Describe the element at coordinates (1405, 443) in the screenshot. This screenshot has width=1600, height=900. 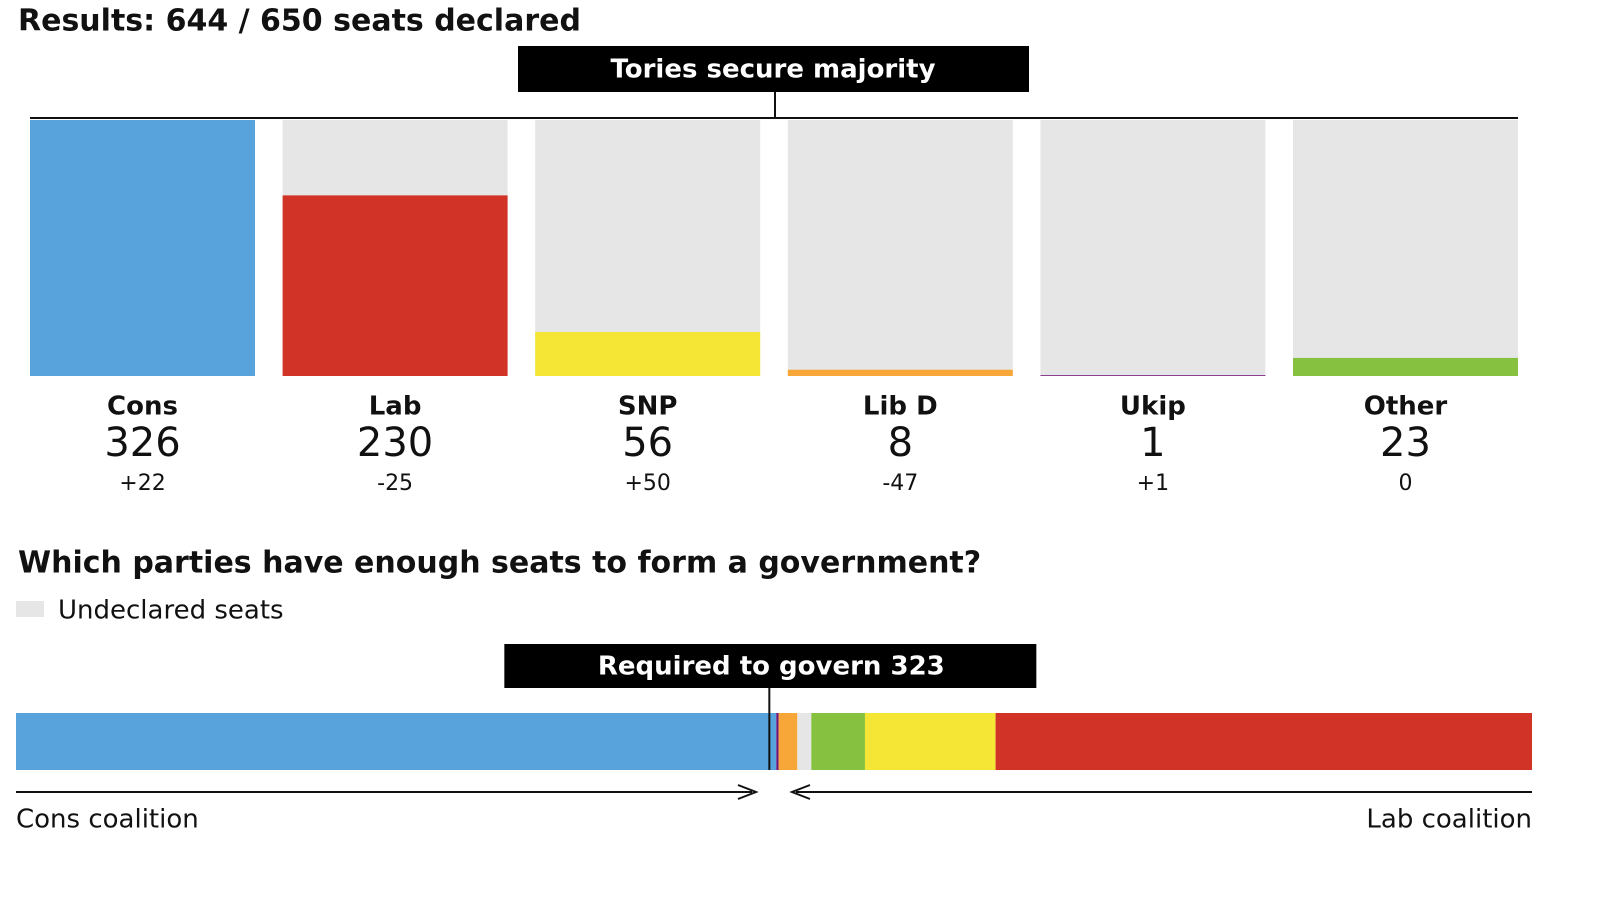
I see `value-label: 23` at that location.